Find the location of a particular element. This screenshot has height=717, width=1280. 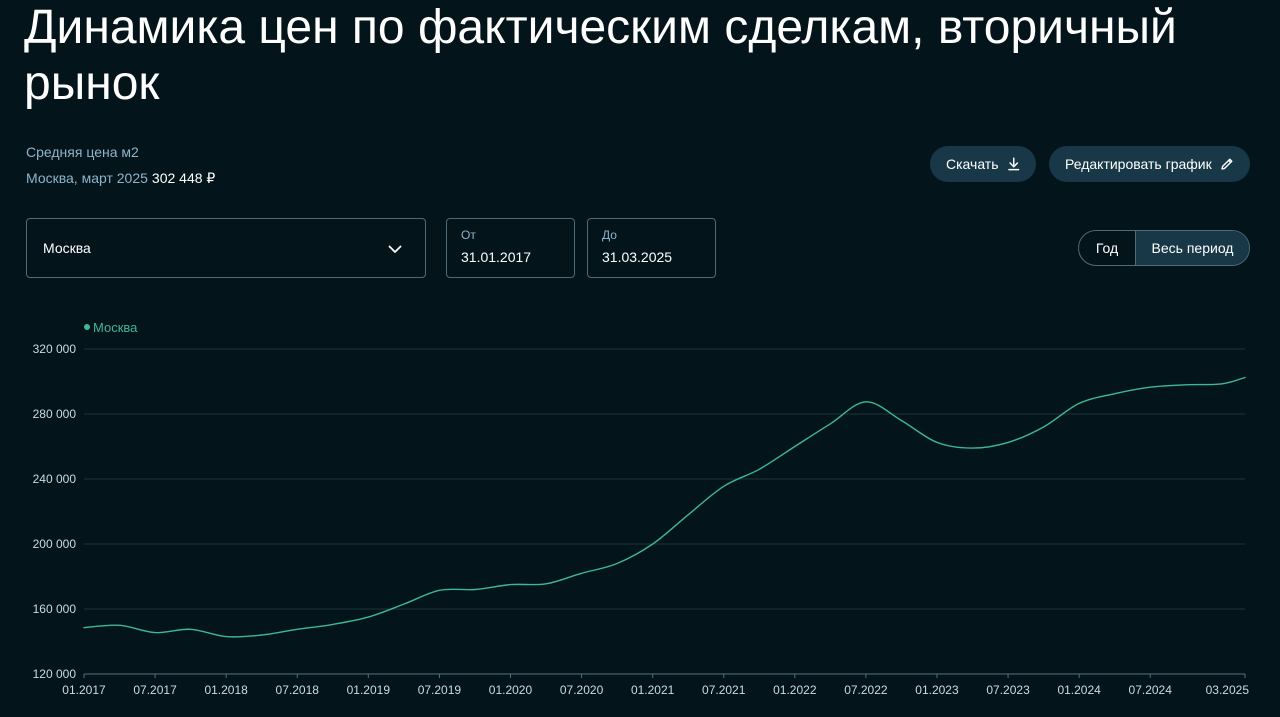

x-tick-label: 01.2020 is located at coordinates (511, 690).